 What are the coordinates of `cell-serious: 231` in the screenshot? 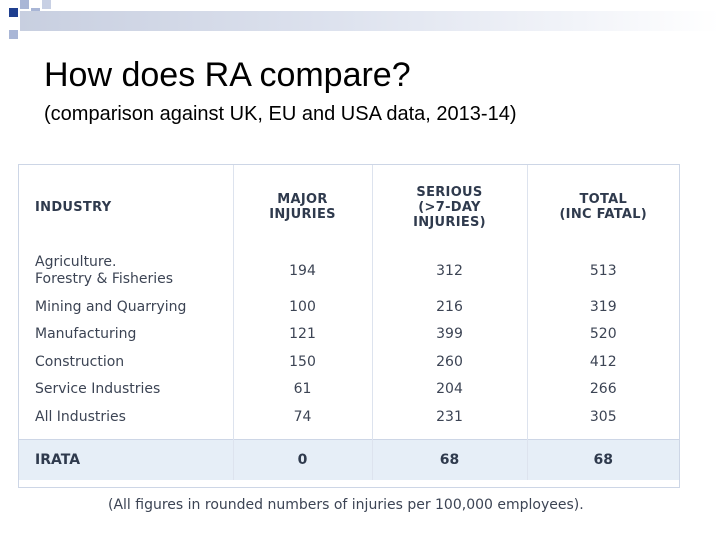 It's located at (449, 417).